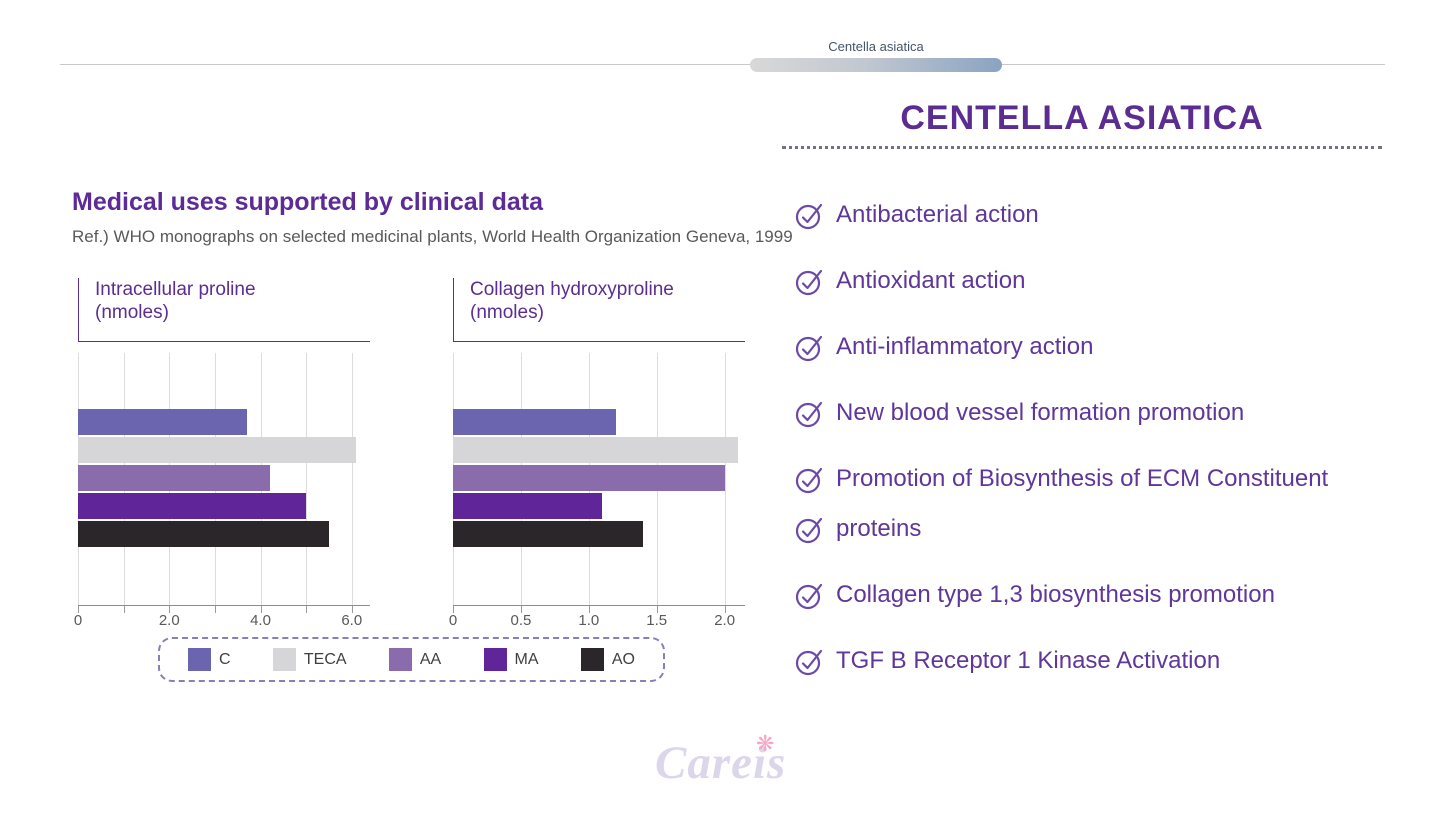  I want to click on medical-uses-heading: Medical uses supported by clinical data, so click(307, 202).